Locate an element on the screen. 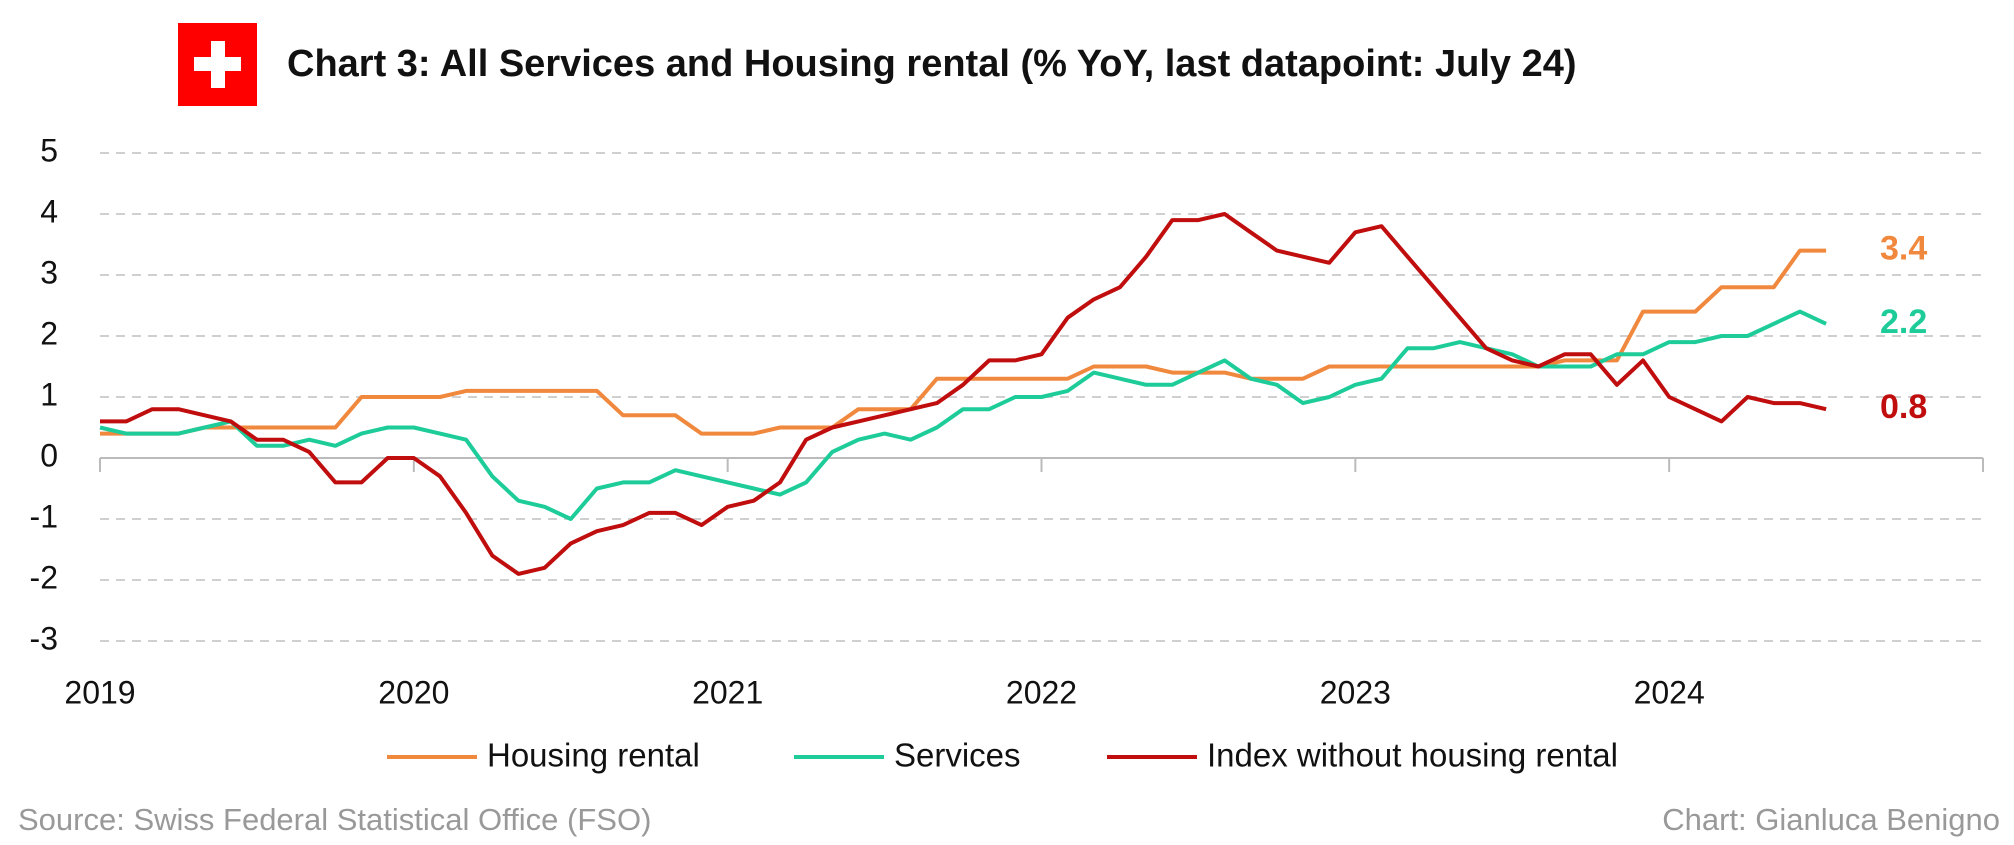 The image size is (2014, 845). x-tick-label: 2020 is located at coordinates (413, 692).